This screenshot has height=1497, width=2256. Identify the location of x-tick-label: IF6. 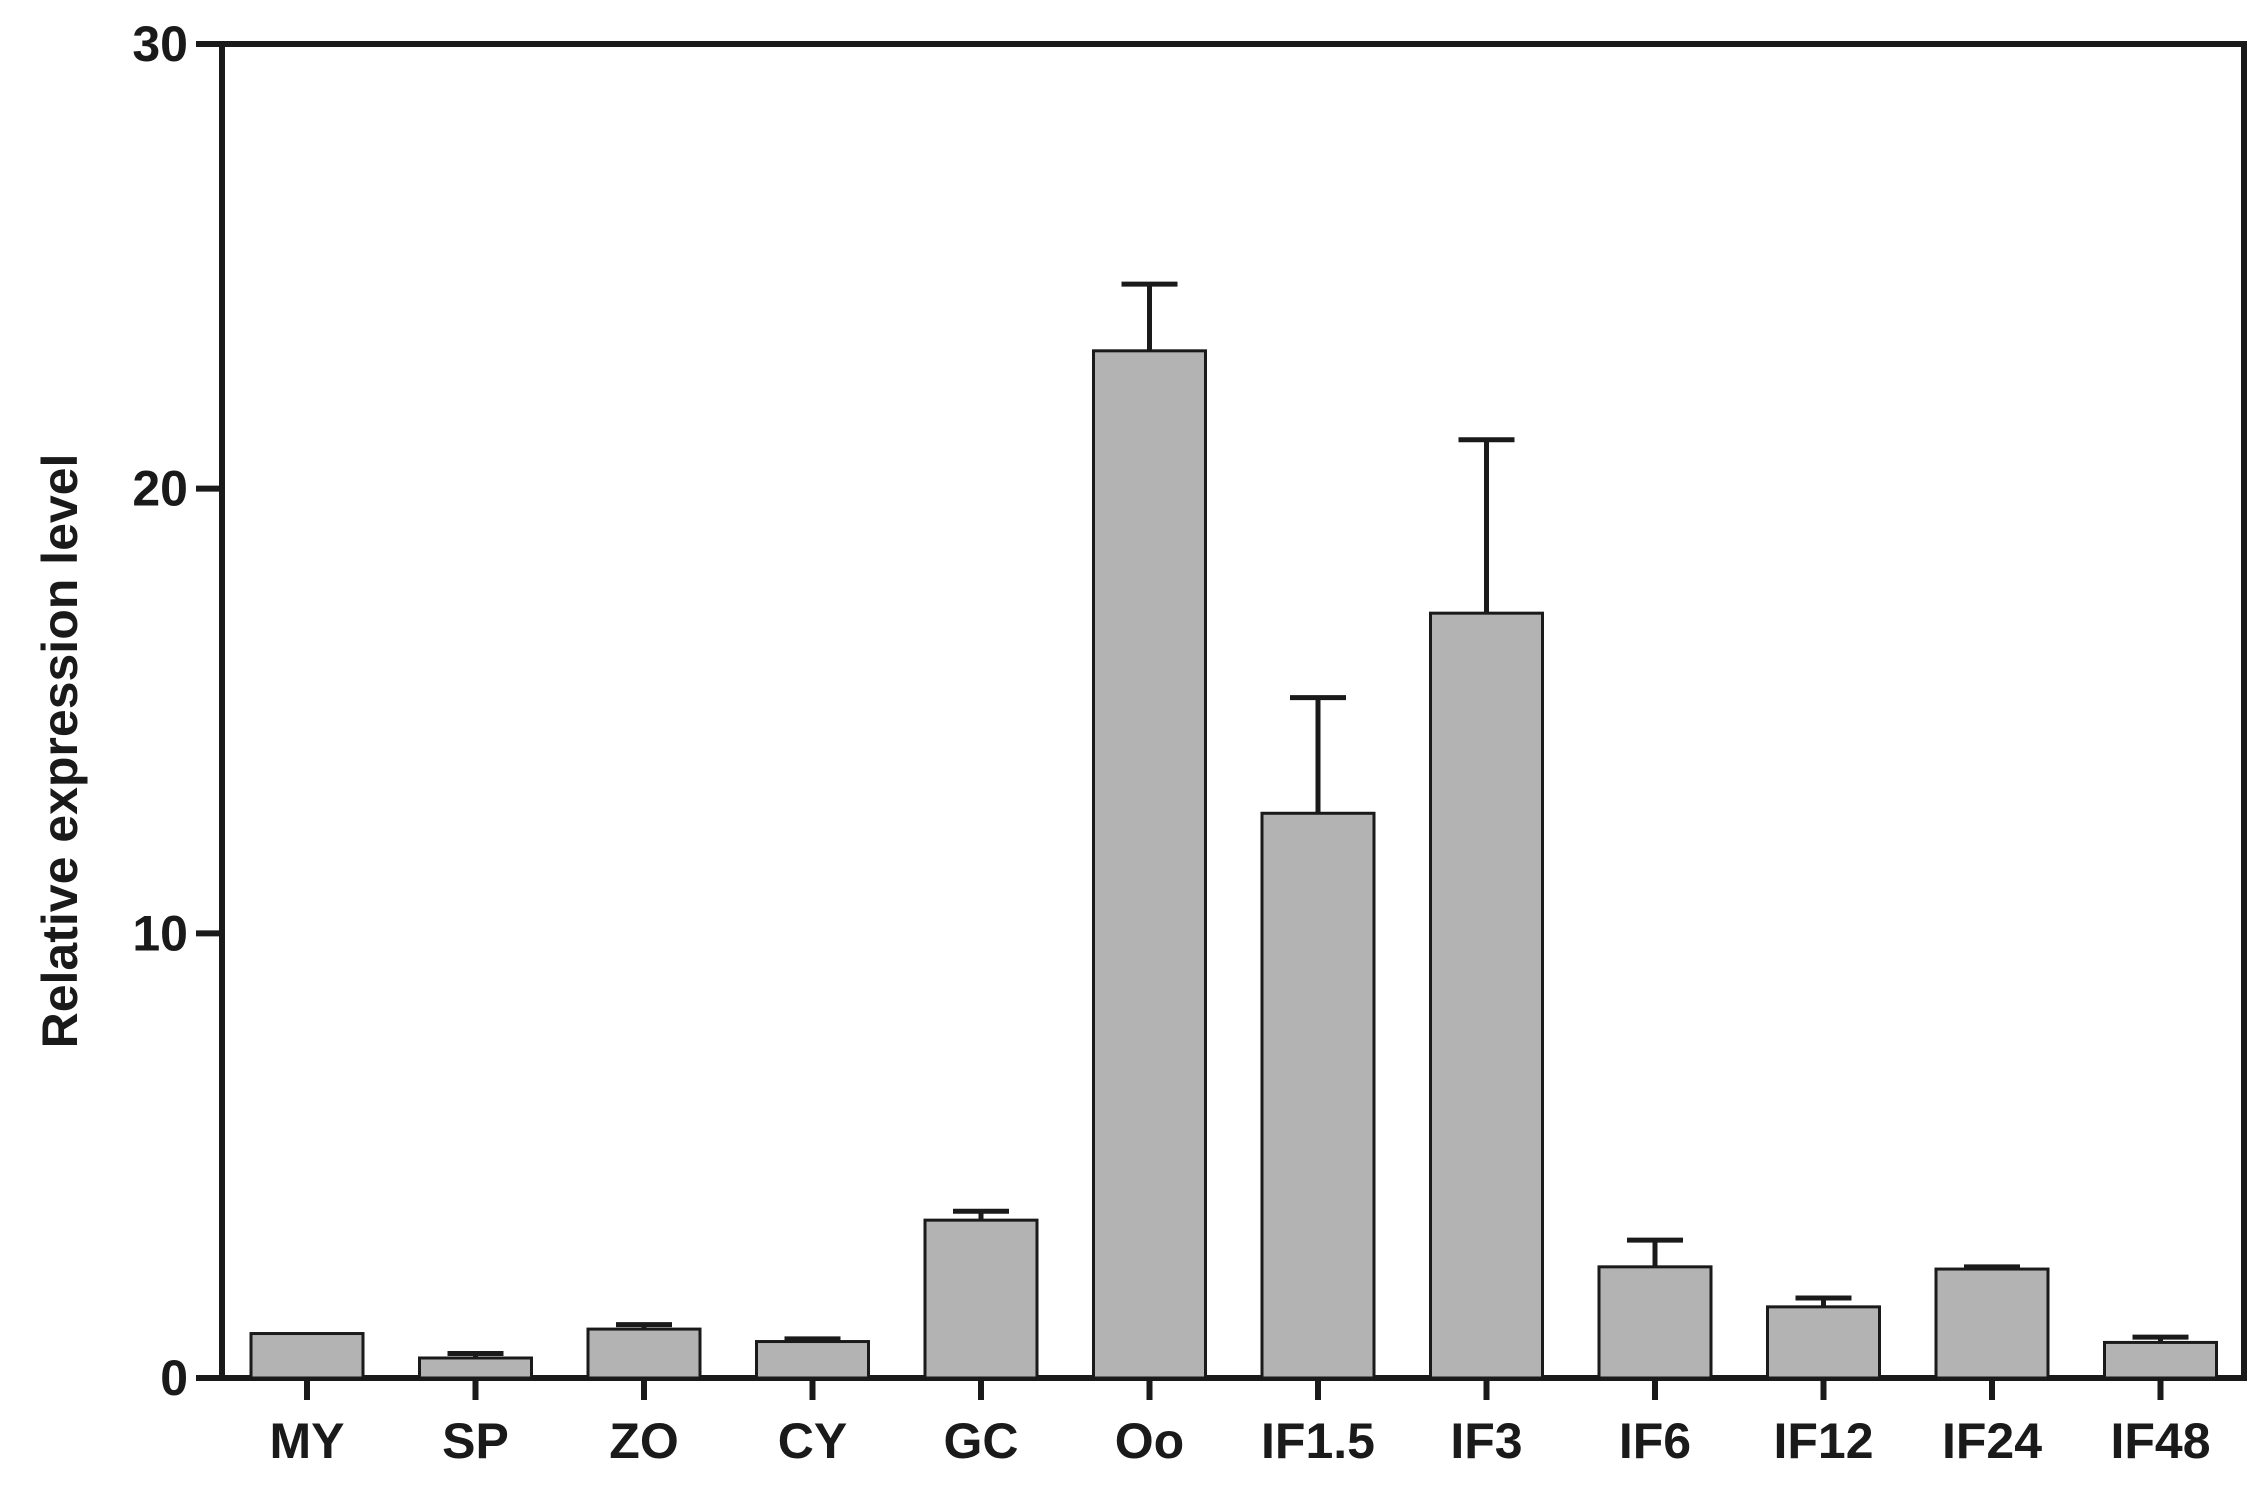
(1655, 1441).